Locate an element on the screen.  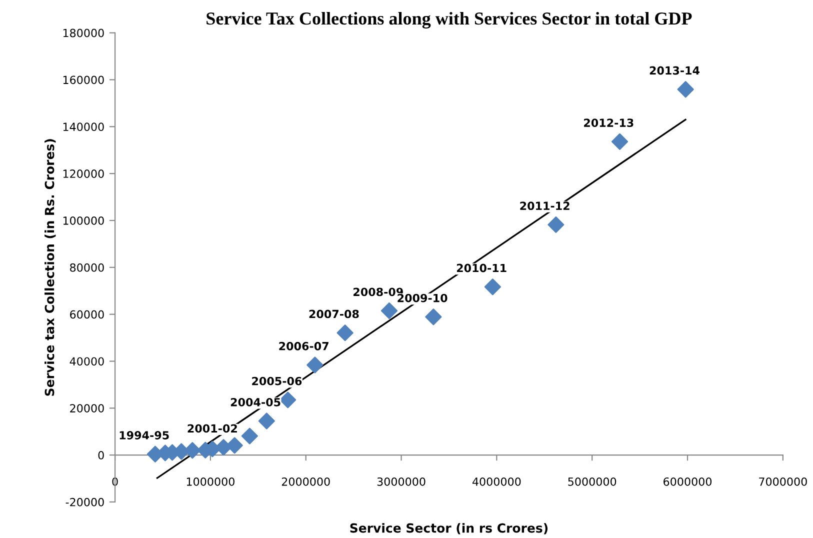
y-tick-label: 60000 is located at coordinates (87, 314).